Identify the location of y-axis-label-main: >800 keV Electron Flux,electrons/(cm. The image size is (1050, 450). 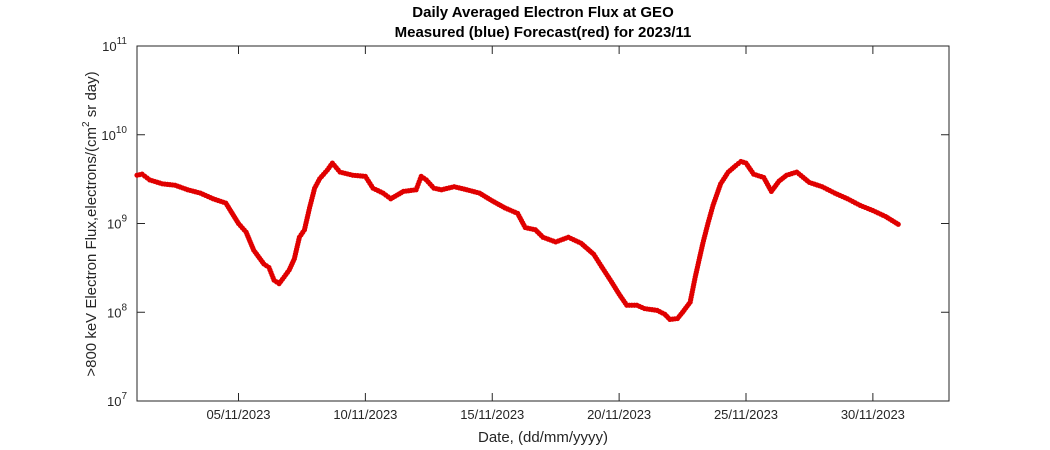
(91, 252).